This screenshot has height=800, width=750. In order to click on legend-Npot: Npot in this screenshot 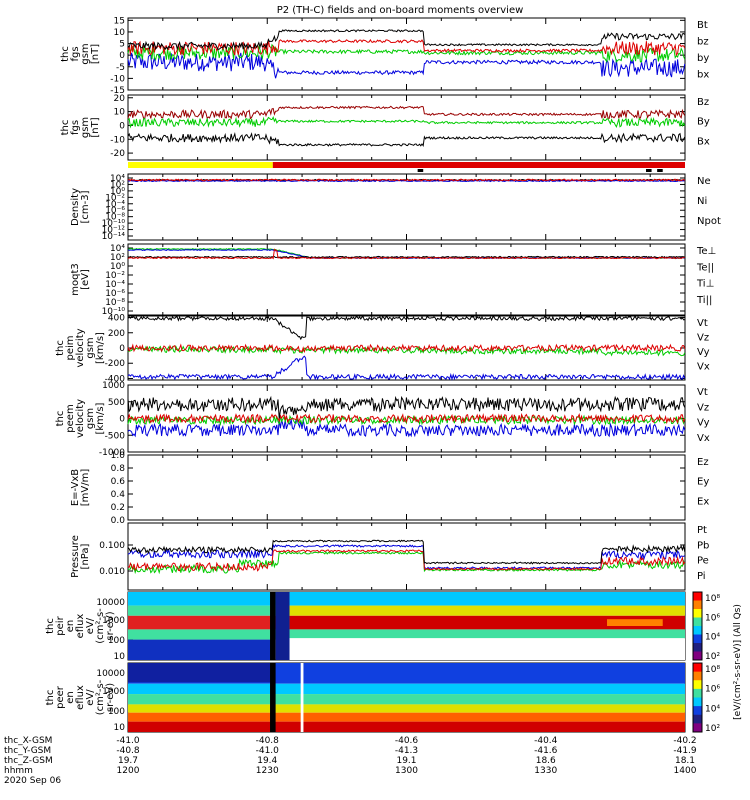, I will do `click(709, 221)`.